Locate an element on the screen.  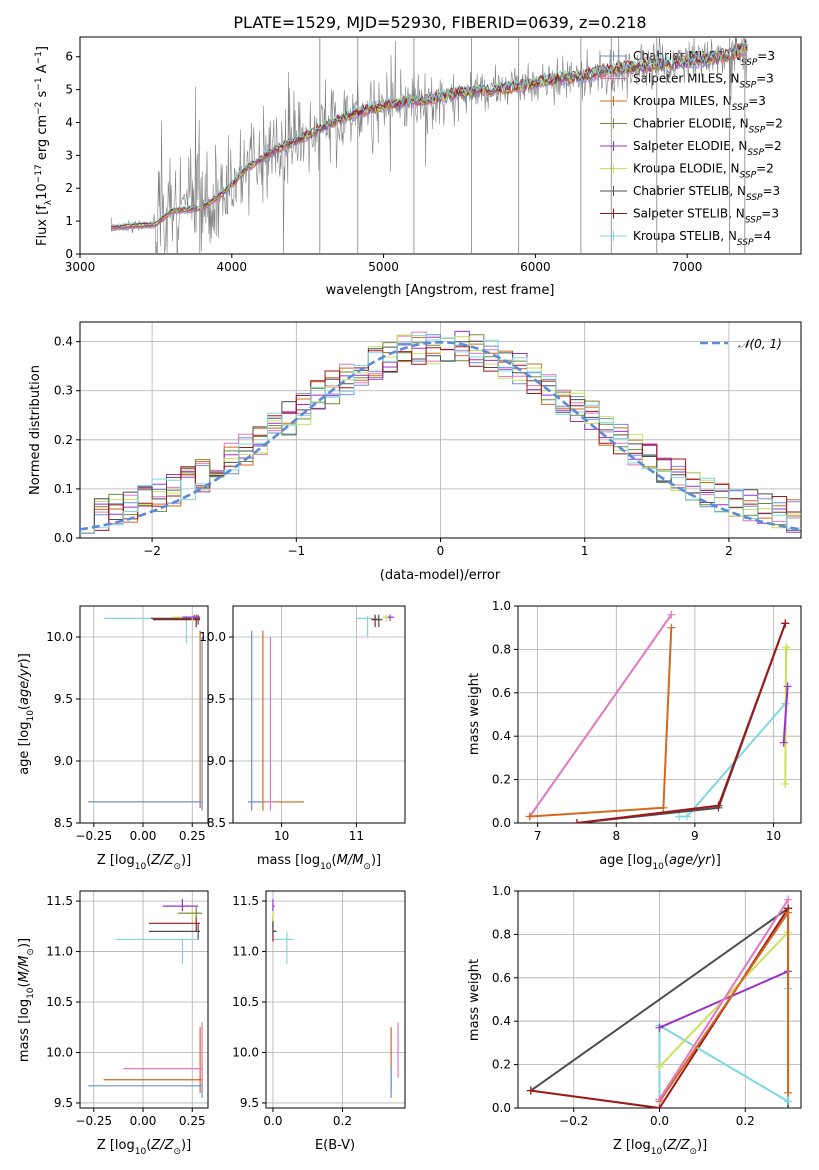
weight-age-line-salpeter-elodie is located at coordinates (785, 714).